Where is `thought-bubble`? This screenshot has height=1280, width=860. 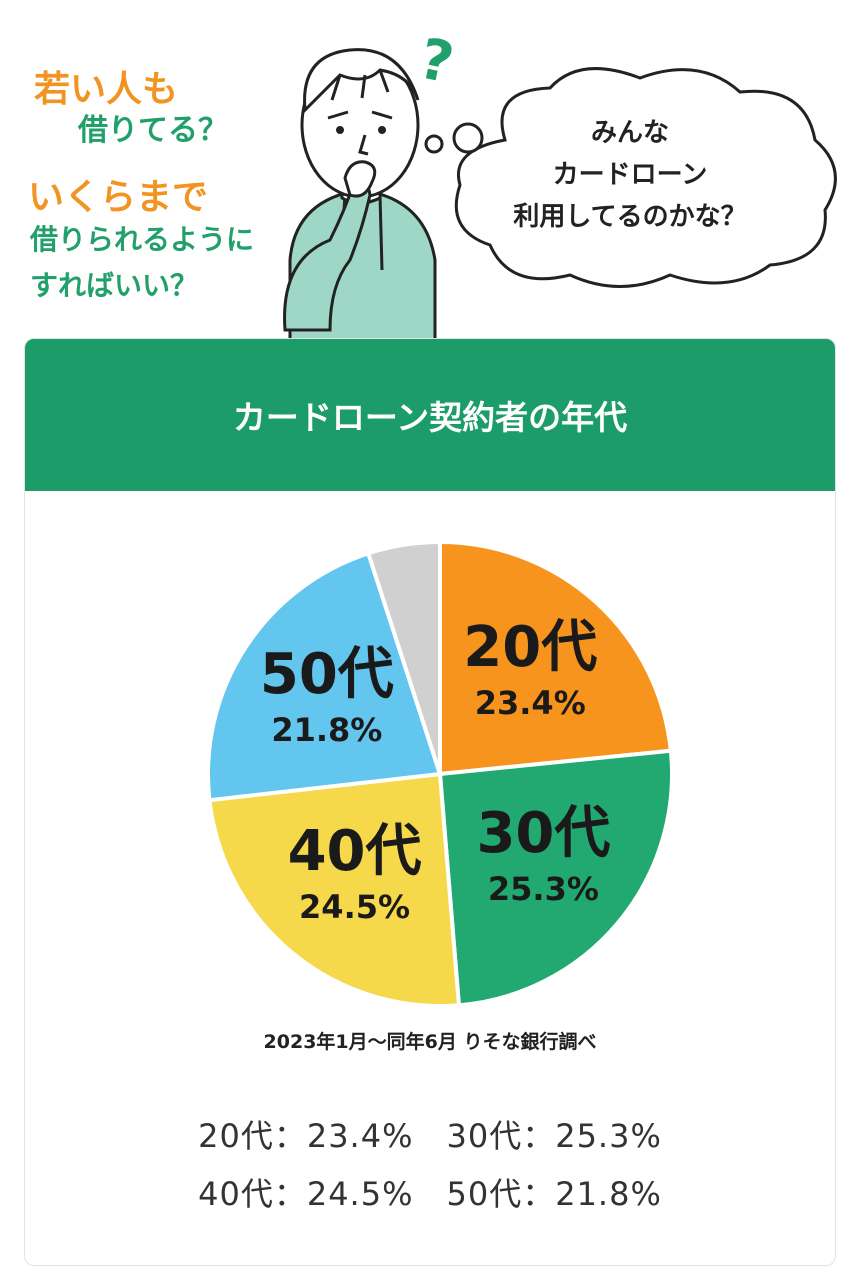
thought-bubble is located at coordinates (630, 177).